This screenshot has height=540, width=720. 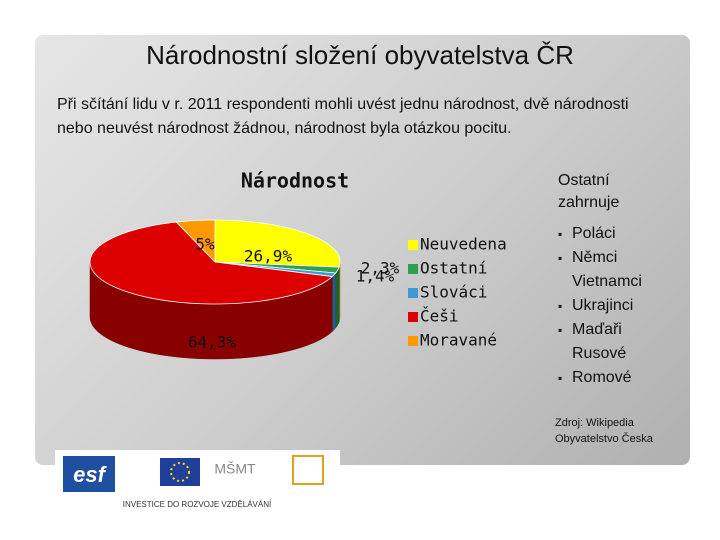 I want to click on sidebar-heading: Ostatní zahrnuje, so click(x=589, y=191).